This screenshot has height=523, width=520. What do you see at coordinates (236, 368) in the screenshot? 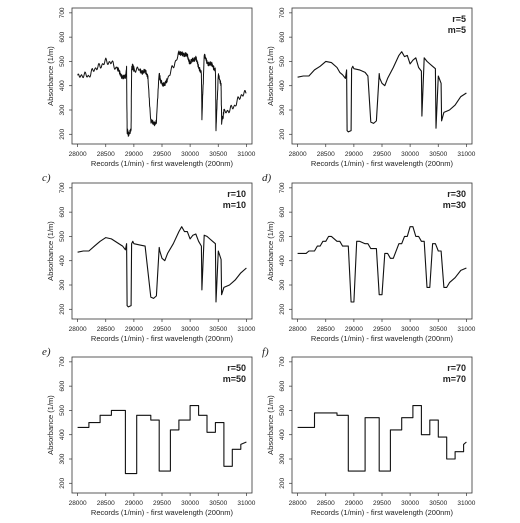
I see `panel-annotation: r=50` at bounding box center [236, 368].